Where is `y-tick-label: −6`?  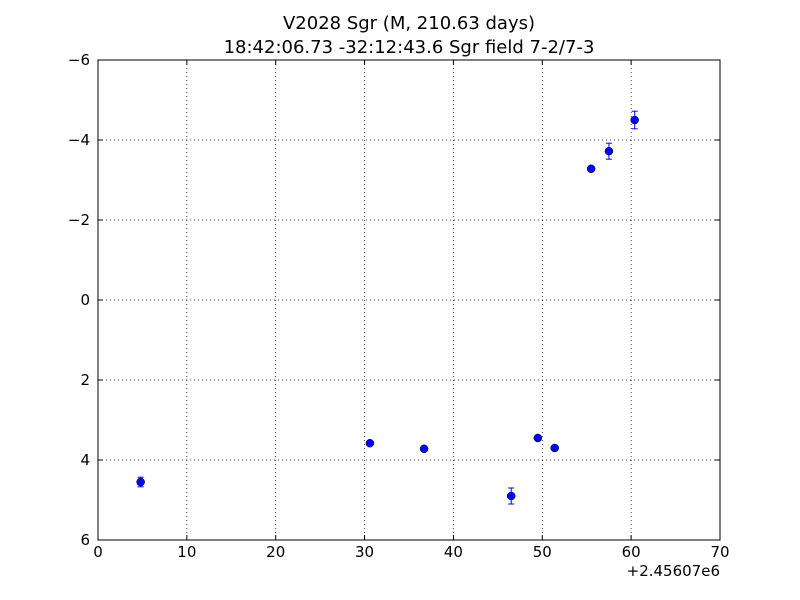
y-tick-label: −6 is located at coordinates (79, 60).